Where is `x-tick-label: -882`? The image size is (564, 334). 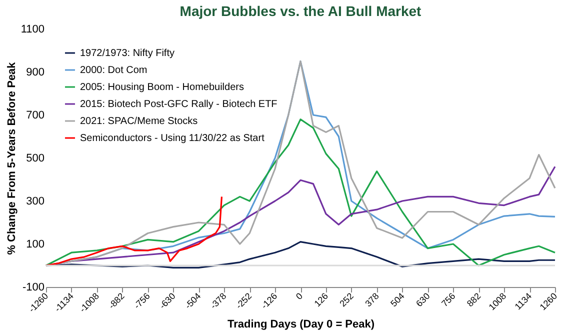
x-tick-label: -882 is located at coordinates (116, 300).